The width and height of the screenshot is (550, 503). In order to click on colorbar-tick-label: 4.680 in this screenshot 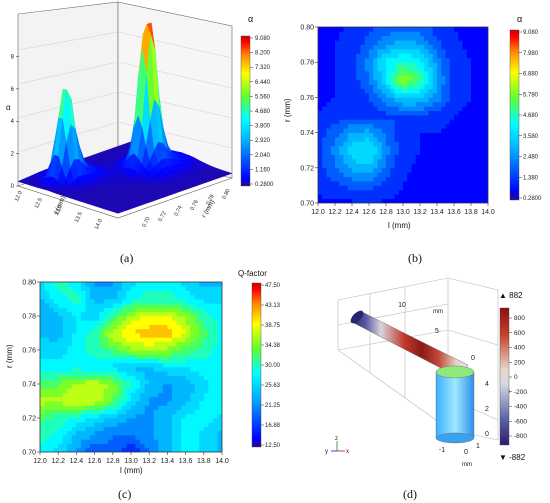, I will do `click(263, 112)`.